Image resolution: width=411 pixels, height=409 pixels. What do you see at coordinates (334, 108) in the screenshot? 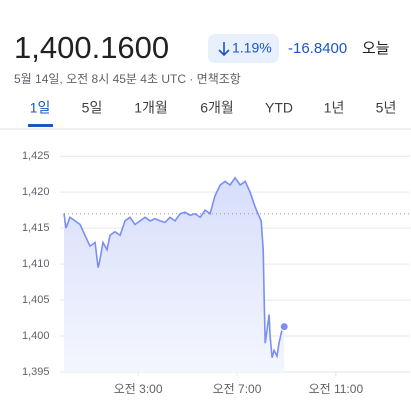
I see `tab: 1년` at bounding box center [334, 108].